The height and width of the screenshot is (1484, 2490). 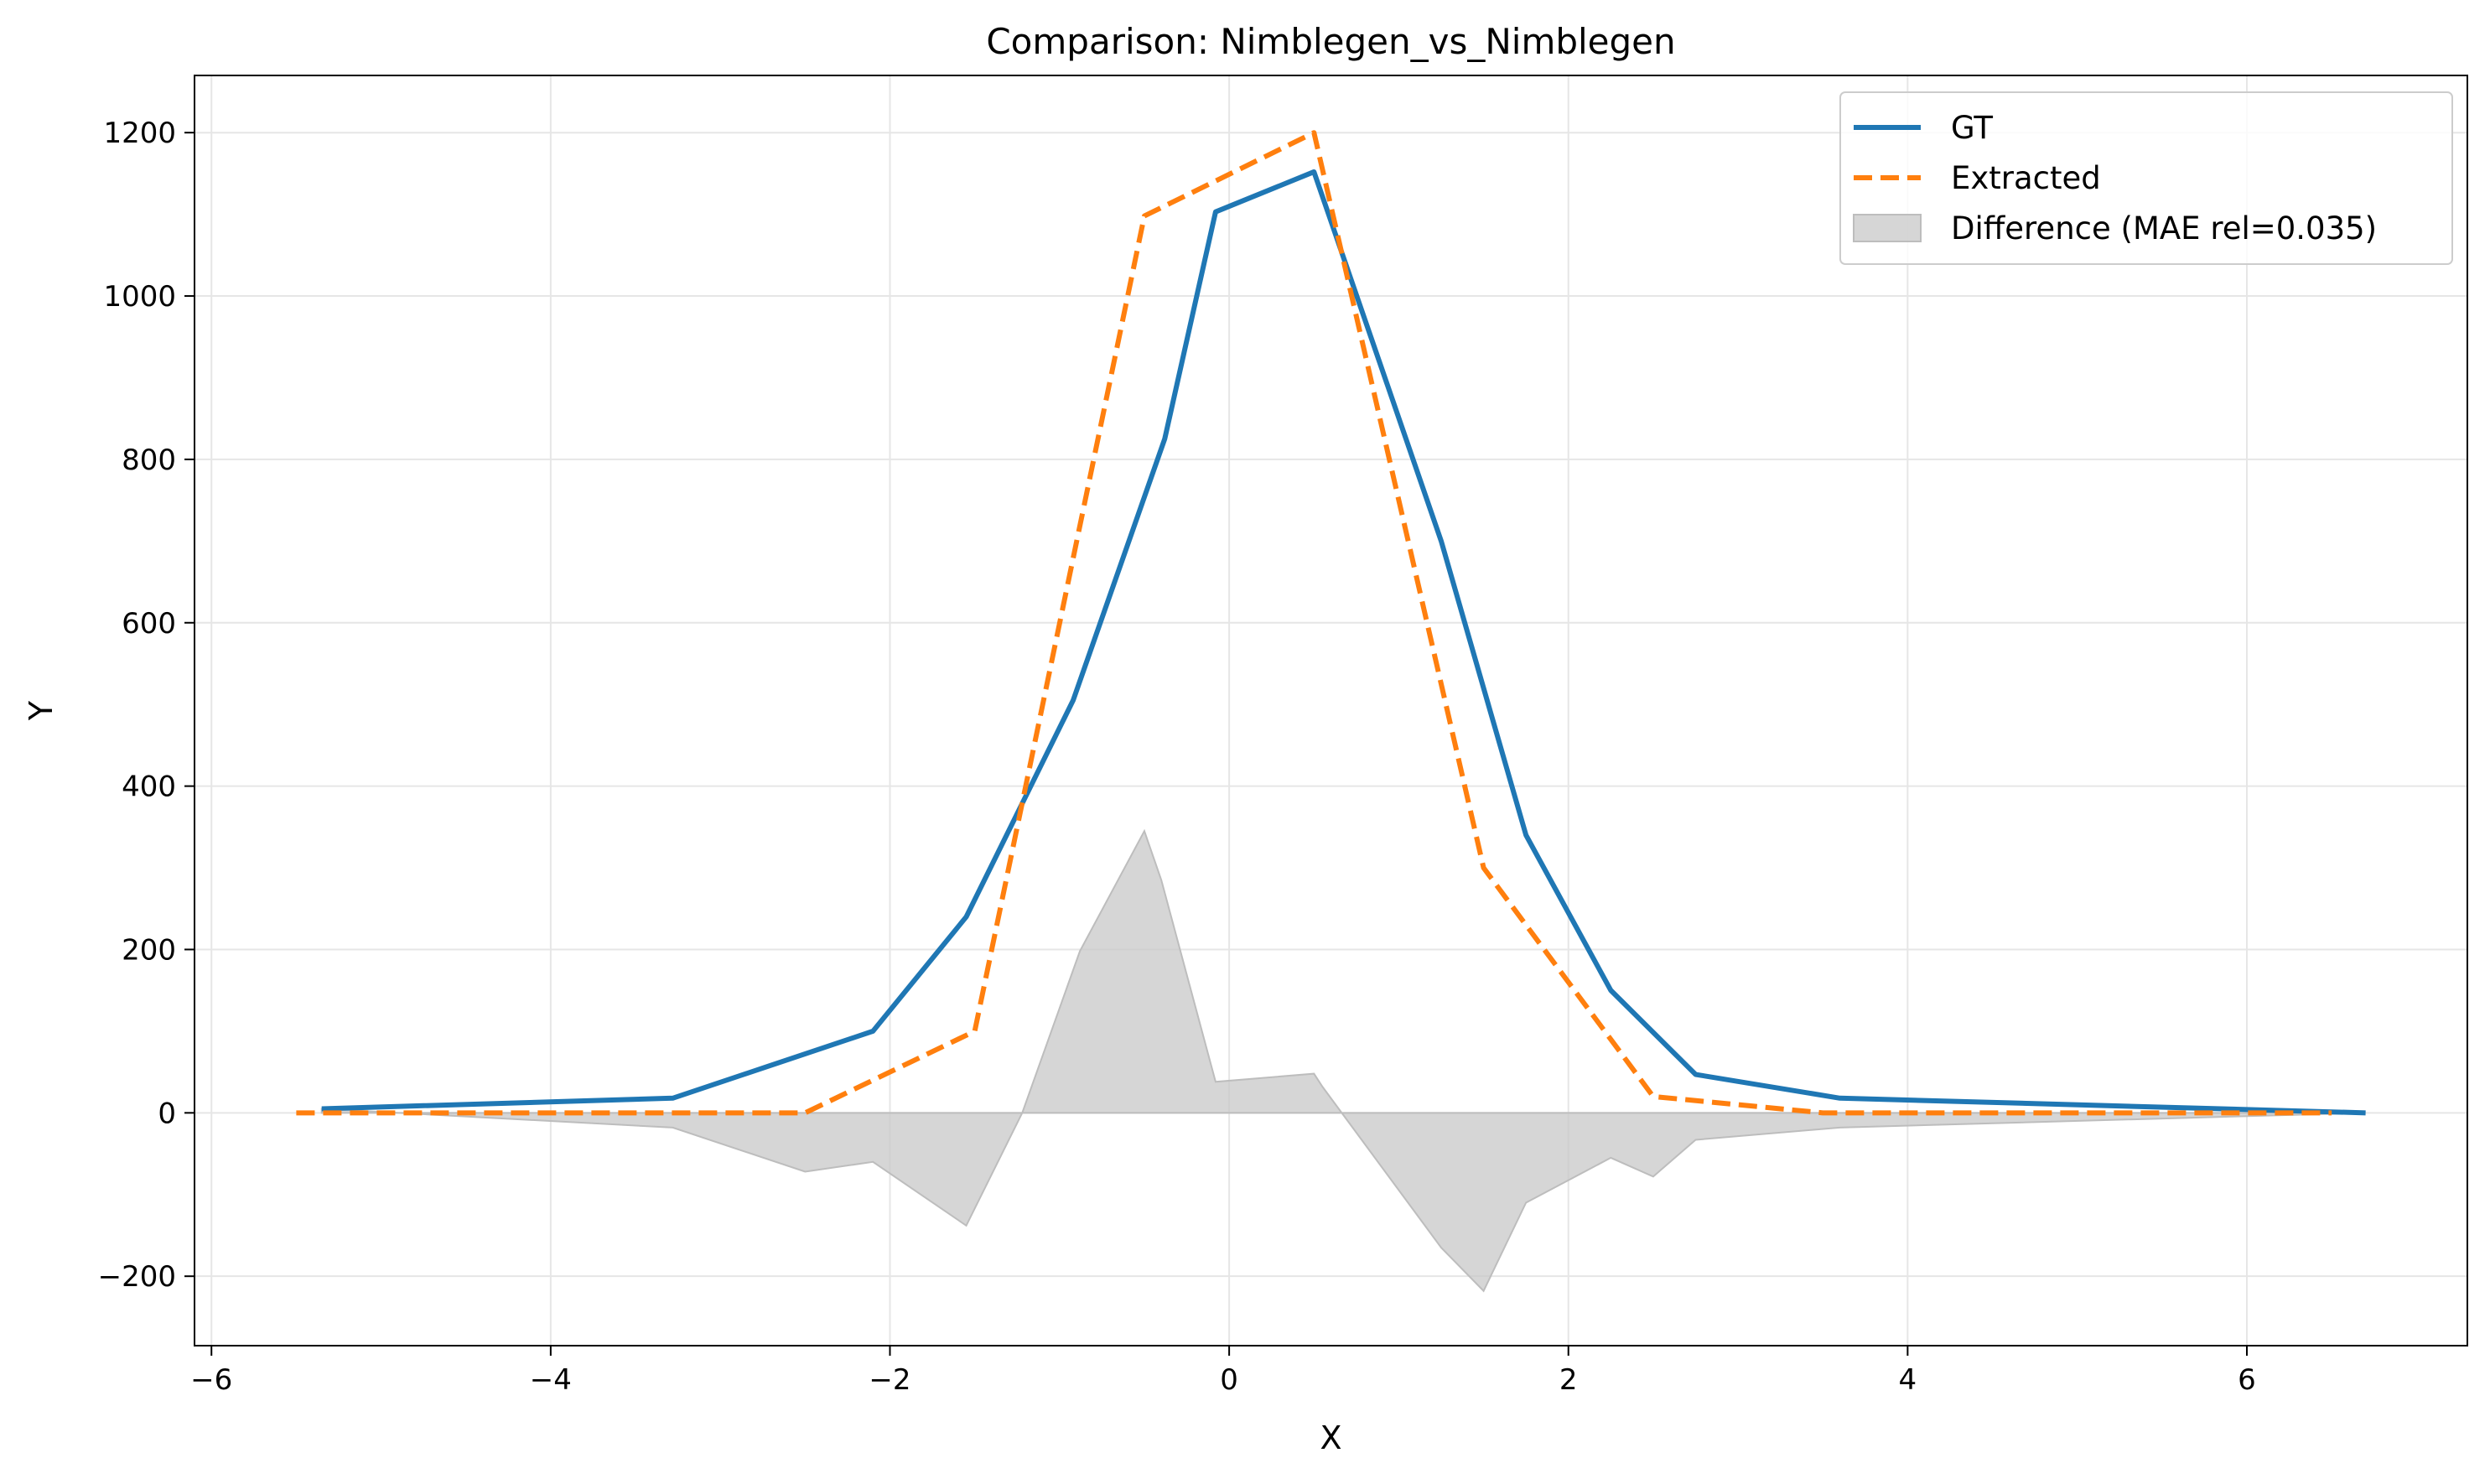 I want to click on y-tick-label: 800, so click(x=149, y=460).